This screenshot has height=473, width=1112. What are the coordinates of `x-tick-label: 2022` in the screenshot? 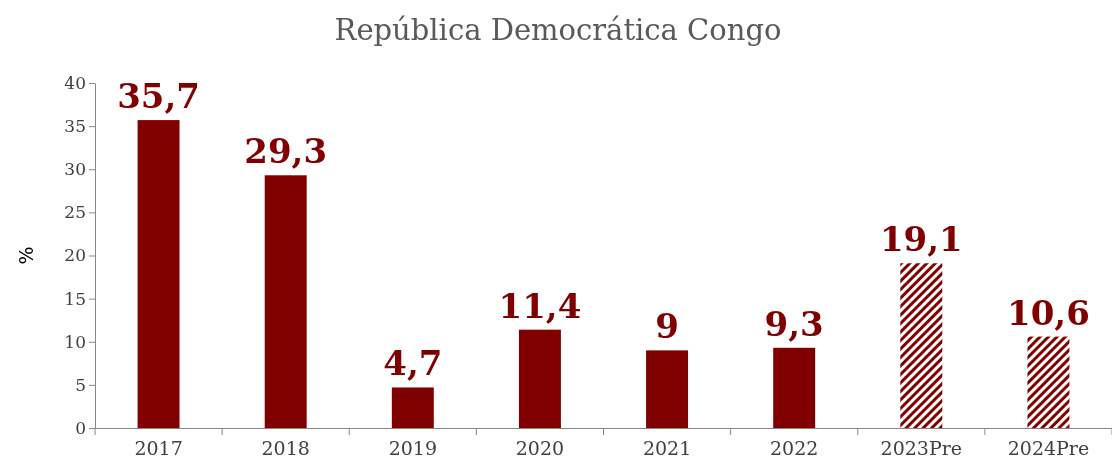 It's located at (794, 448).